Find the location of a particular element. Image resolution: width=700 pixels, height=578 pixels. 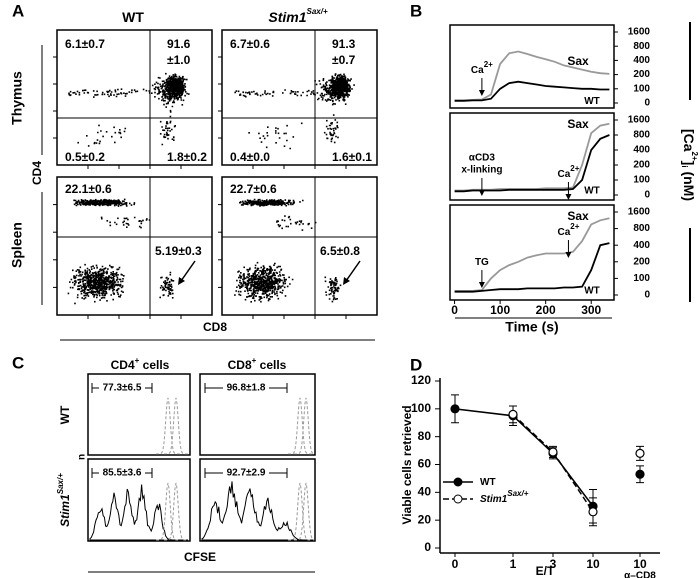

annotation: Ca2+ is located at coordinates (568, 230).